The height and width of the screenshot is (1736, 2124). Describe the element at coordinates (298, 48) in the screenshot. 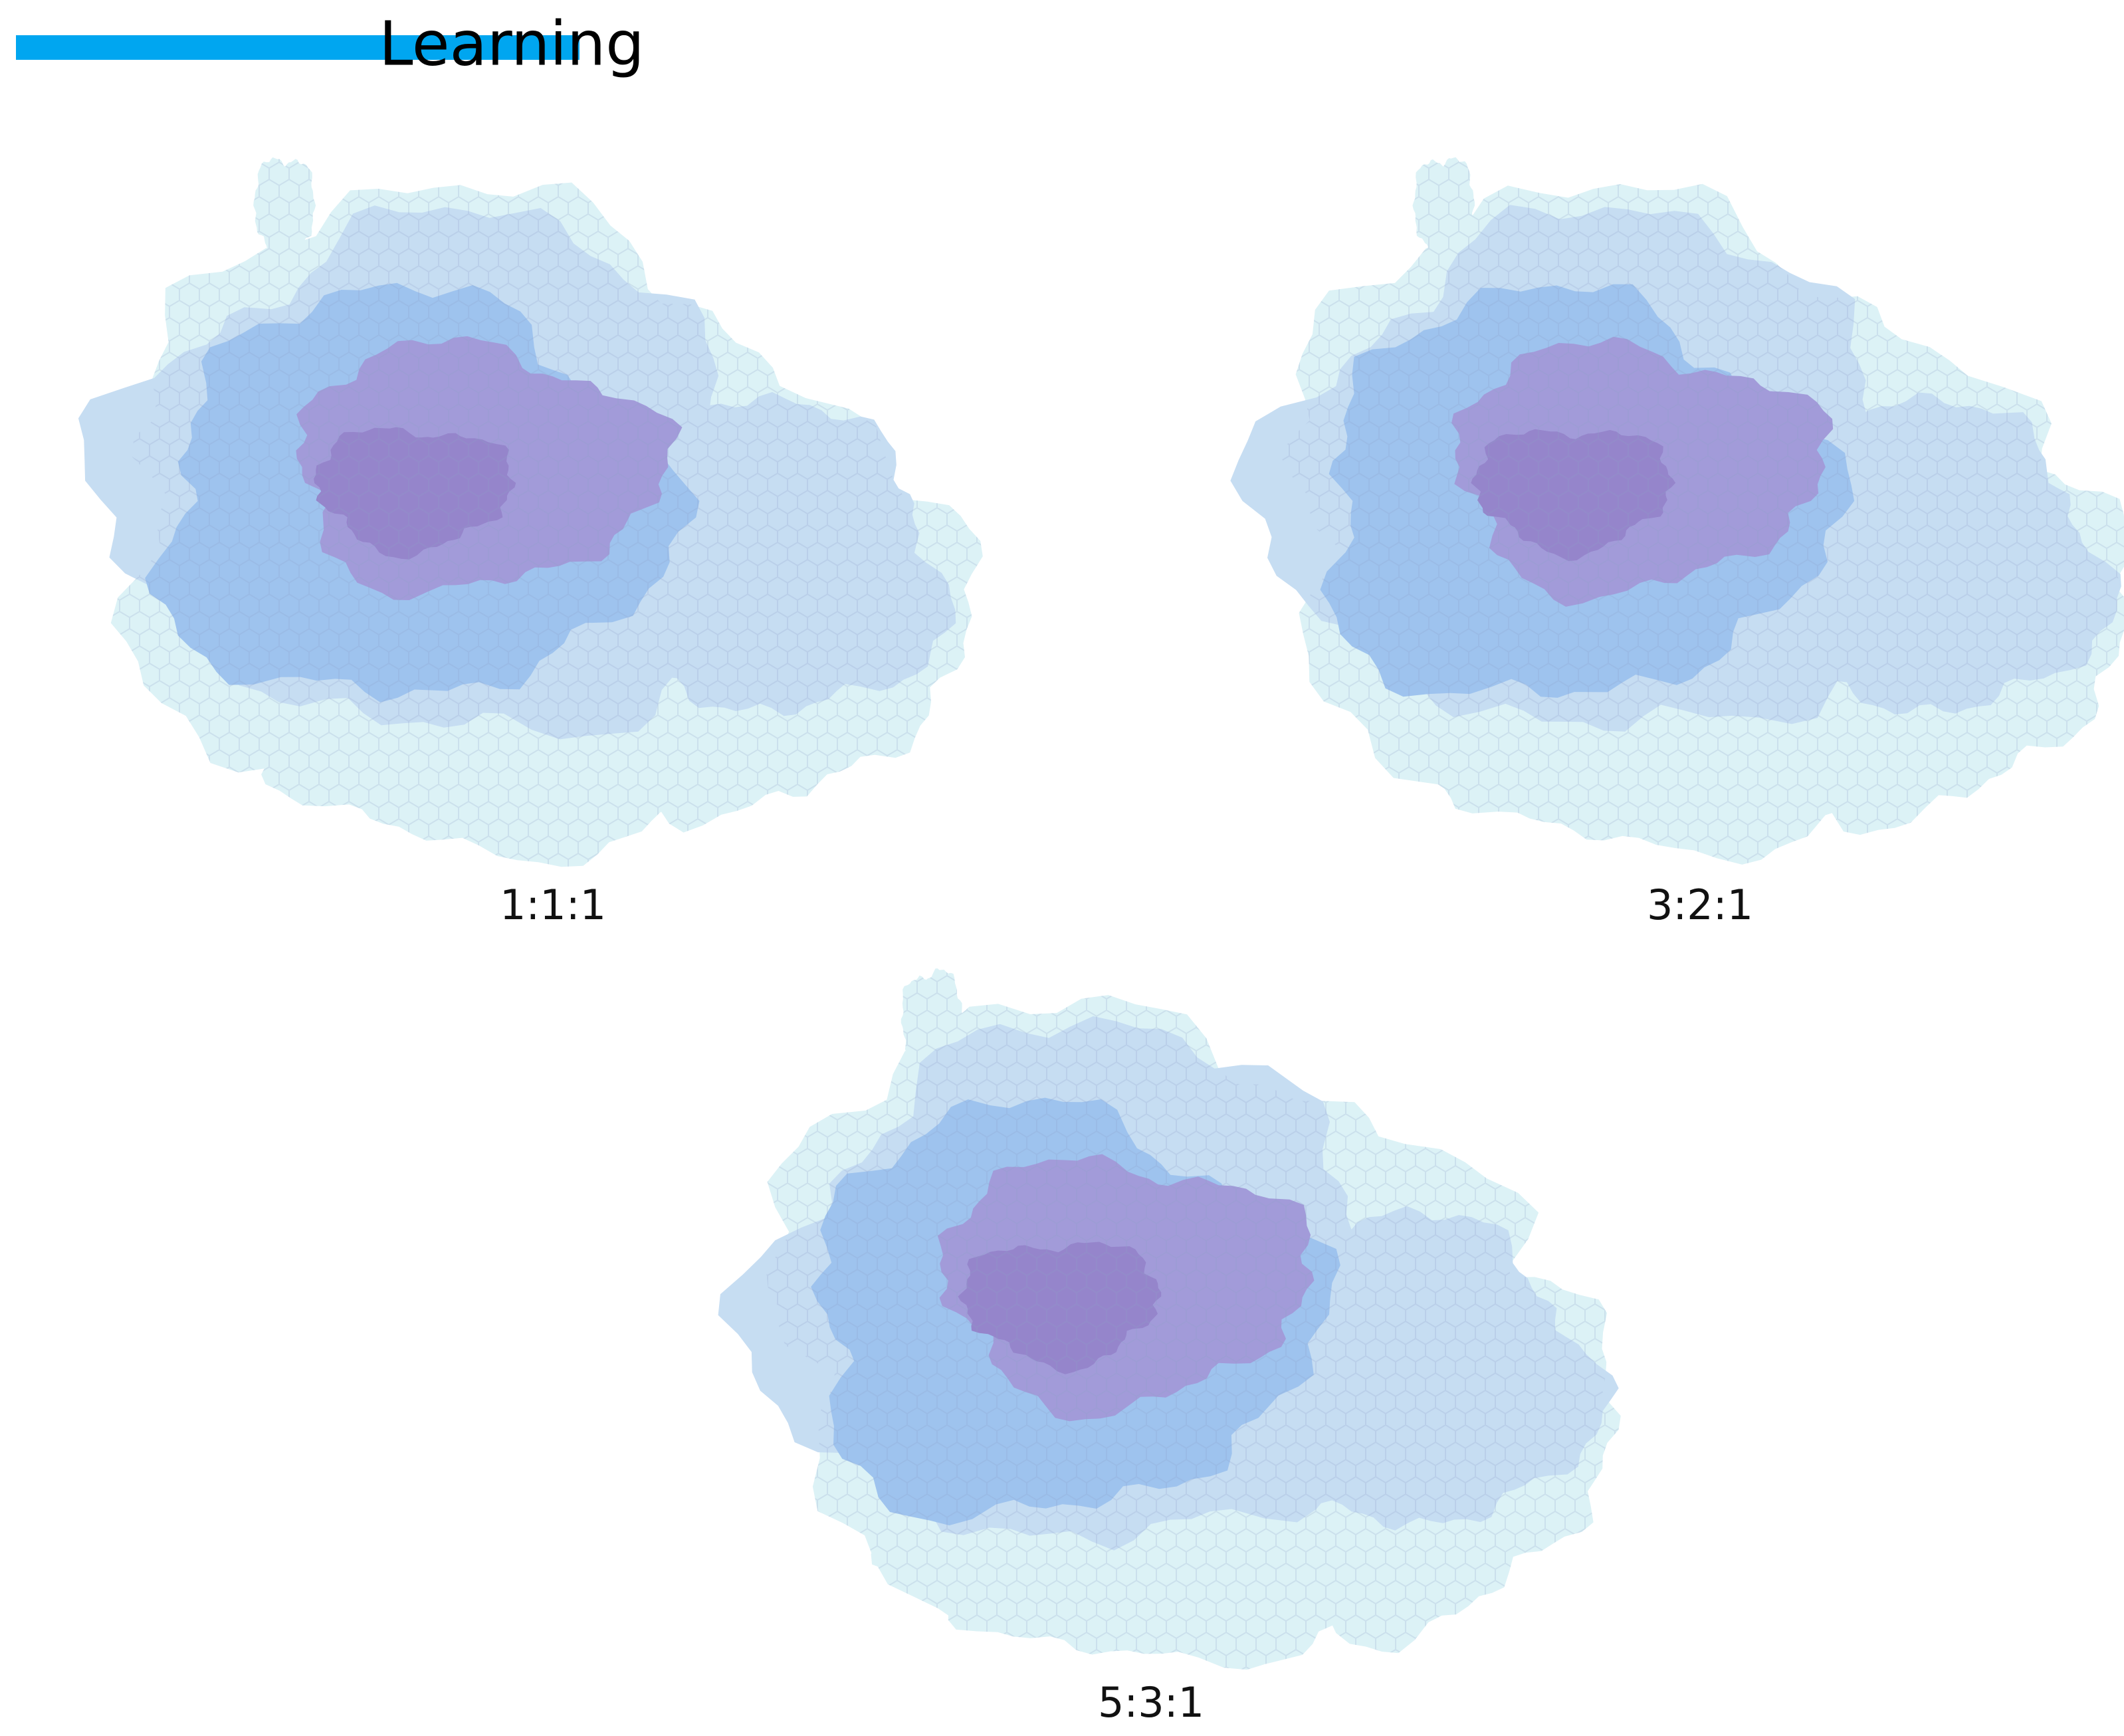

I see `progress-bar` at that location.